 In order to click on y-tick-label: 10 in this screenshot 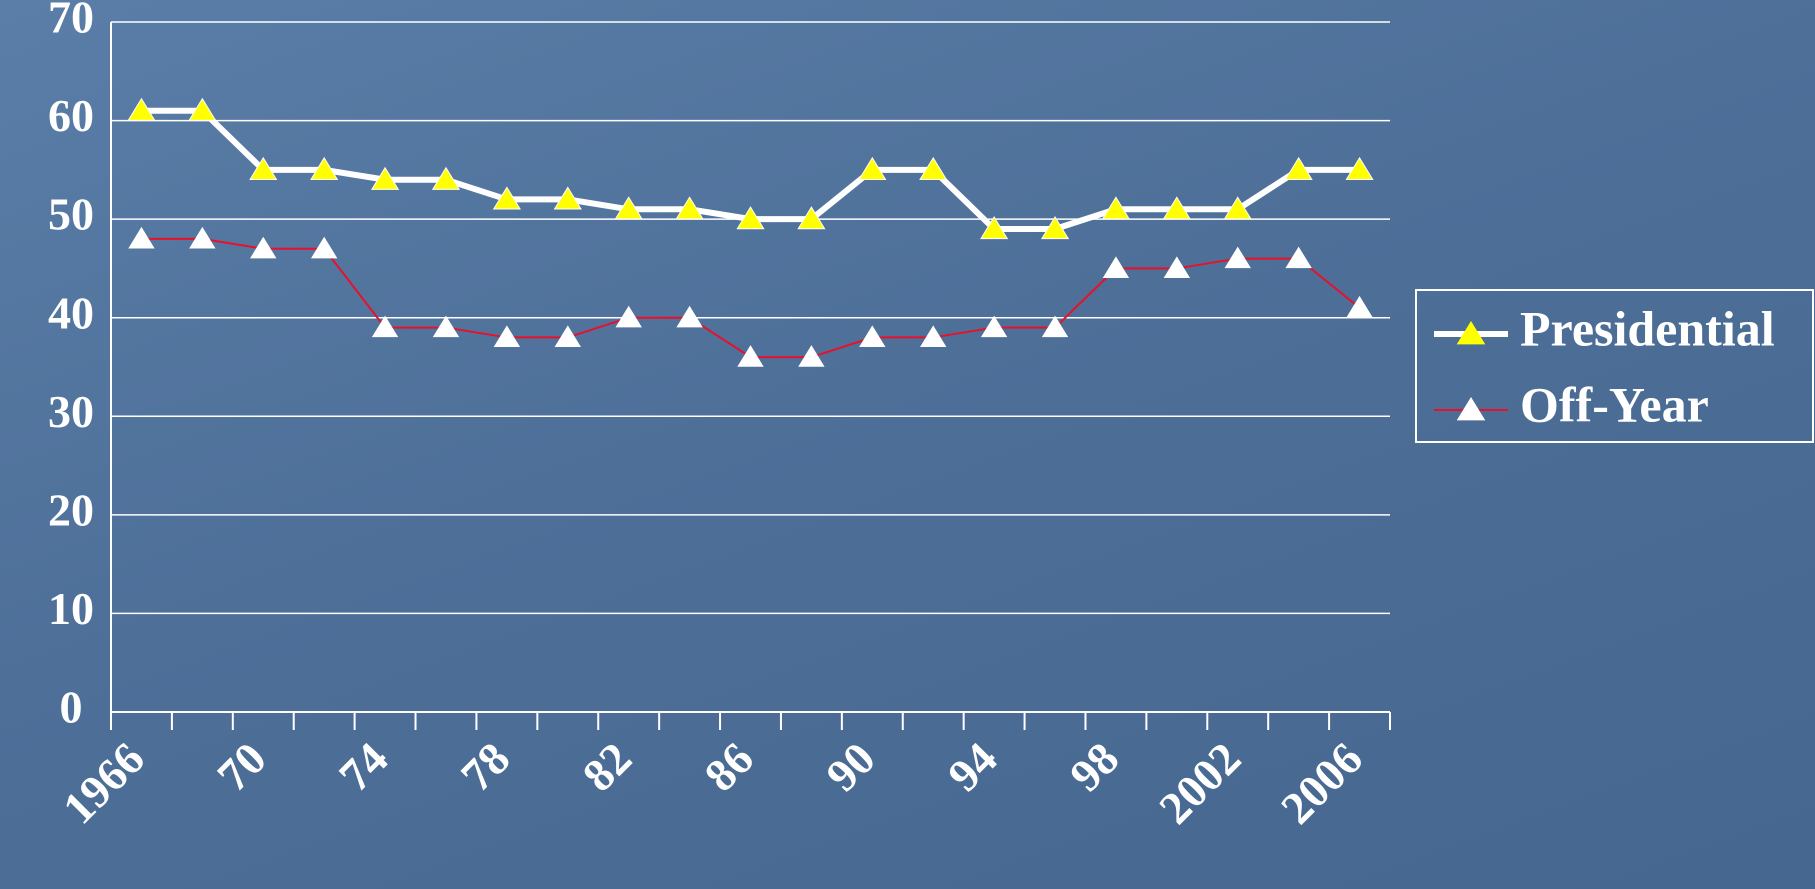, I will do `click(71, 608)`.